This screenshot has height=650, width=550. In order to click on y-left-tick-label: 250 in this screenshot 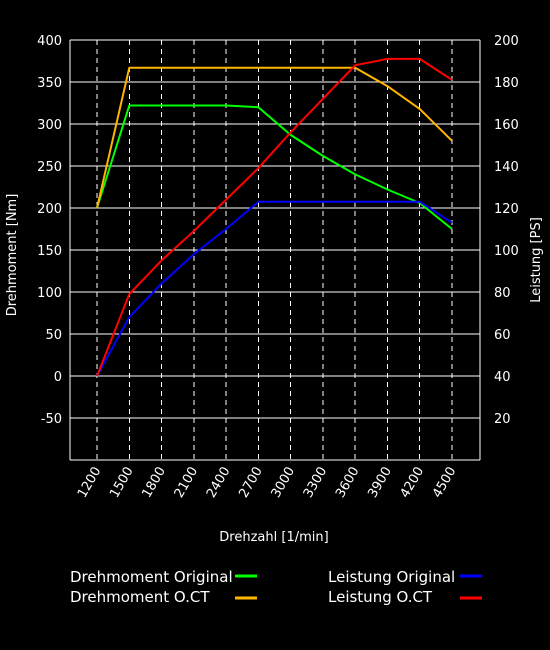, I will do `click(49, 167)`.